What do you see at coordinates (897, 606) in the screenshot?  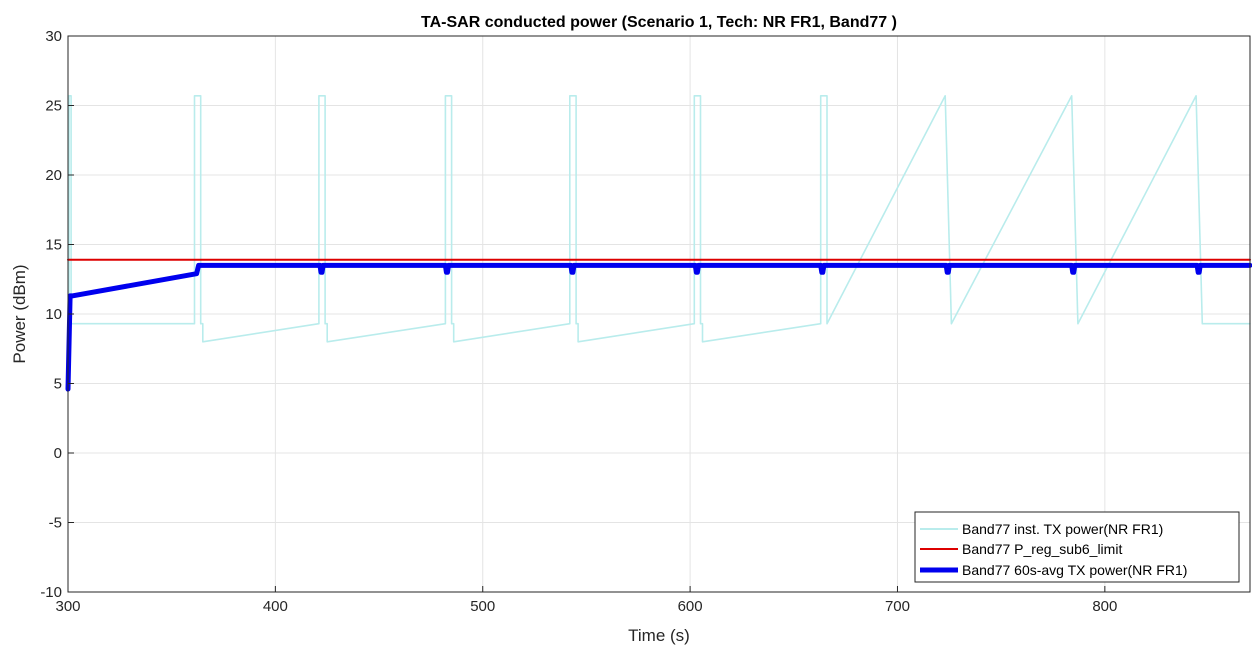 I see `x-tick-label: 700` at bounding box center [897, 606].